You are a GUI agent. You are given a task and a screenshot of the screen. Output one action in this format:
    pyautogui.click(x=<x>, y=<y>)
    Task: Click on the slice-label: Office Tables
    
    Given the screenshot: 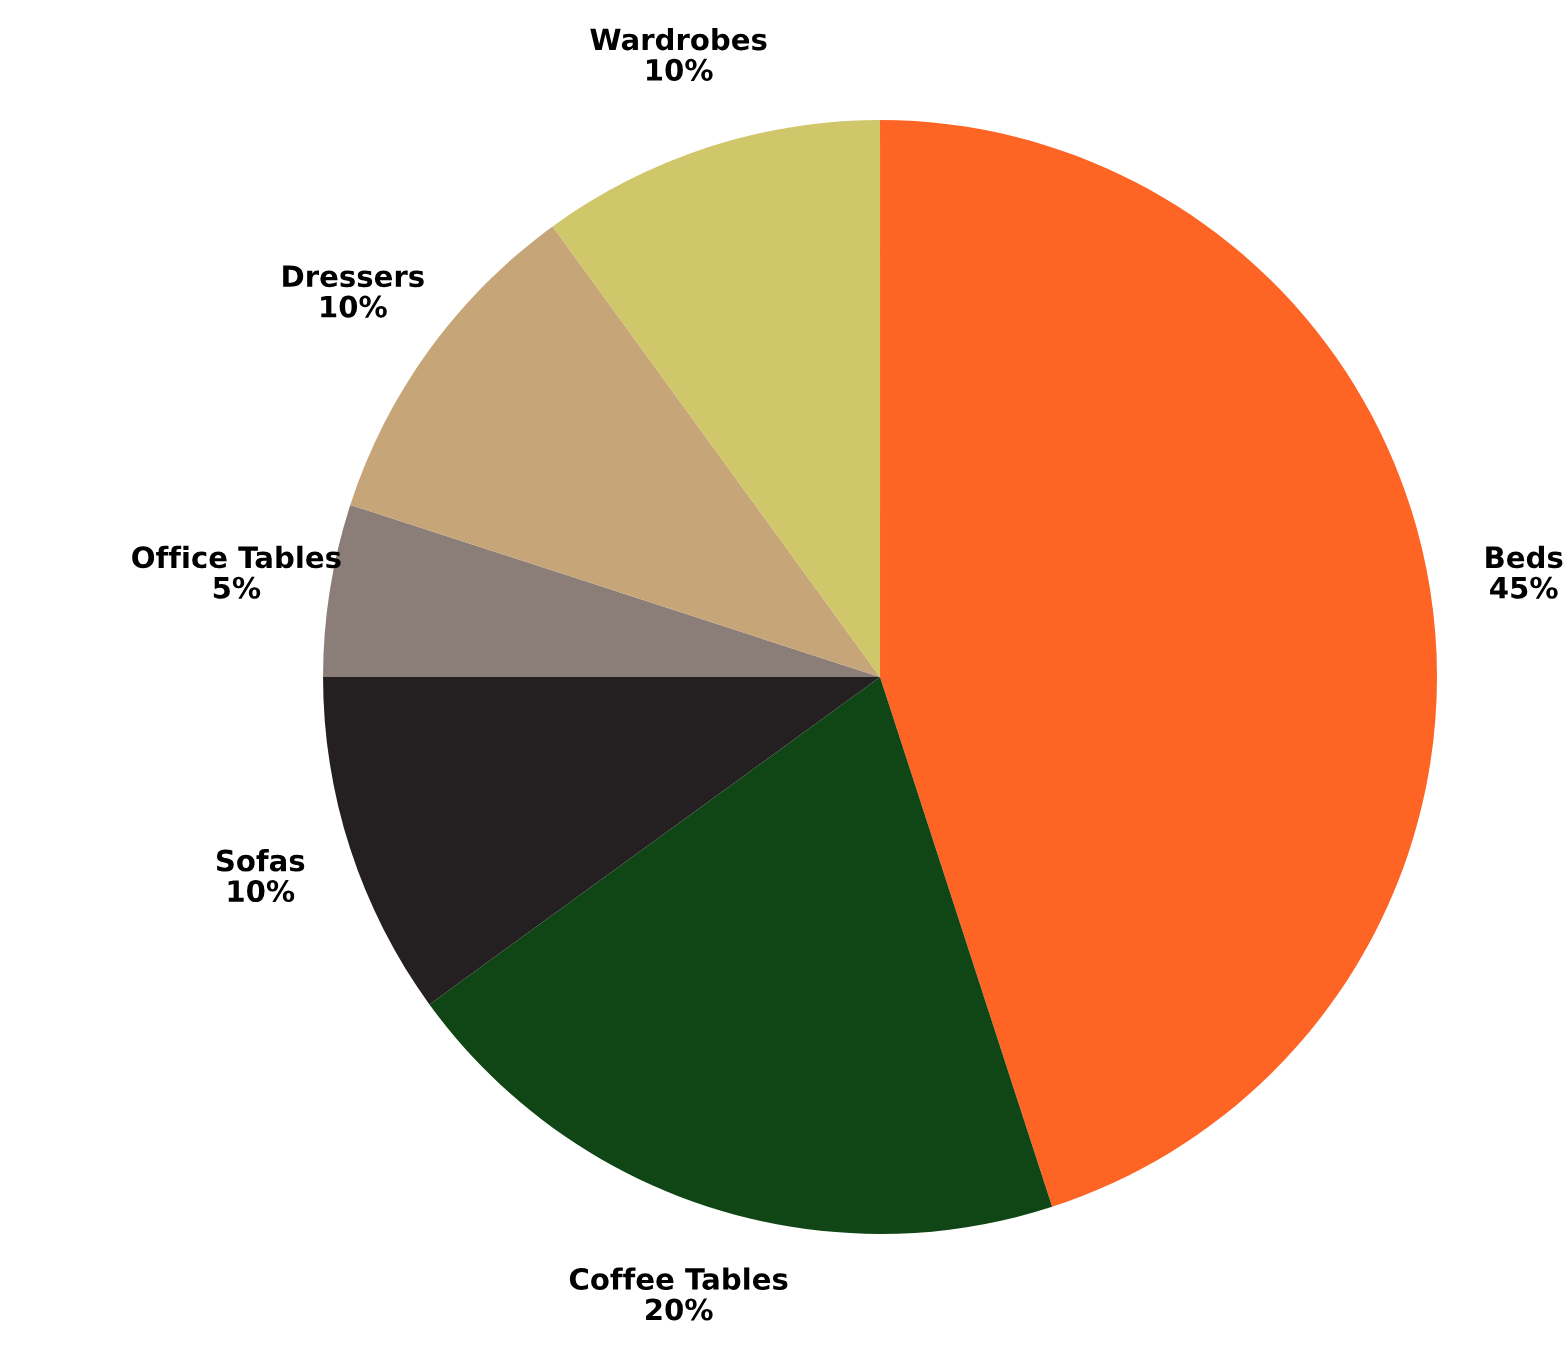 What is the action you would take?
    pyautogui.click(x=236, y=557)
    